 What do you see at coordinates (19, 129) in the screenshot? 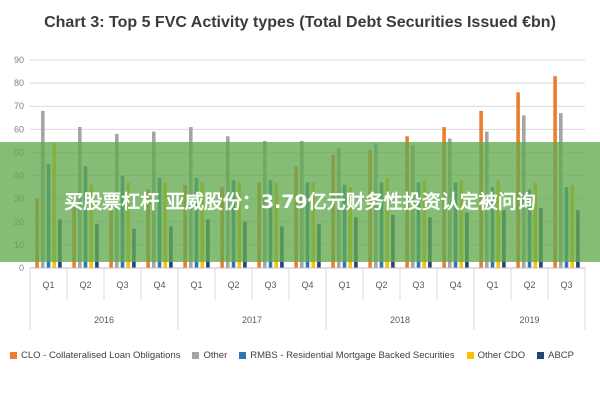
I see `y-tick-label: 60` at bounding box center [19, 129].